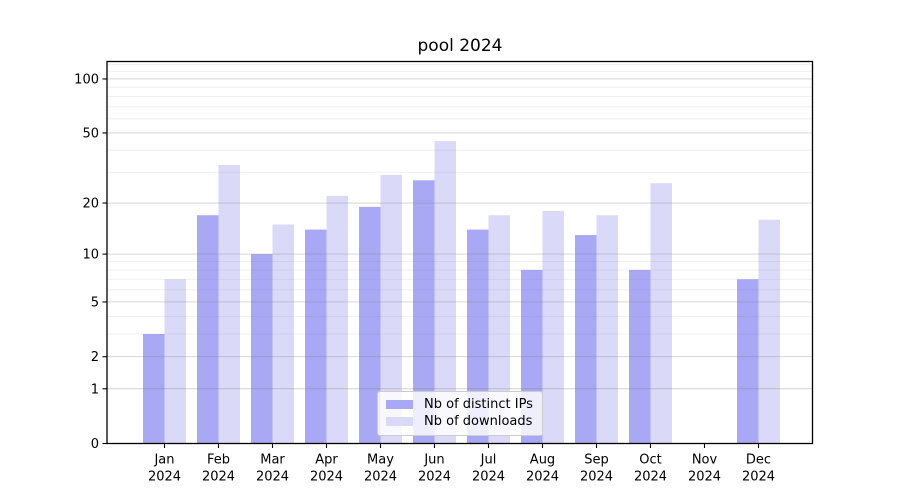 This screenshot has height=500, width=900. I want to click on bar-downloads-jun, so click(445, 292).